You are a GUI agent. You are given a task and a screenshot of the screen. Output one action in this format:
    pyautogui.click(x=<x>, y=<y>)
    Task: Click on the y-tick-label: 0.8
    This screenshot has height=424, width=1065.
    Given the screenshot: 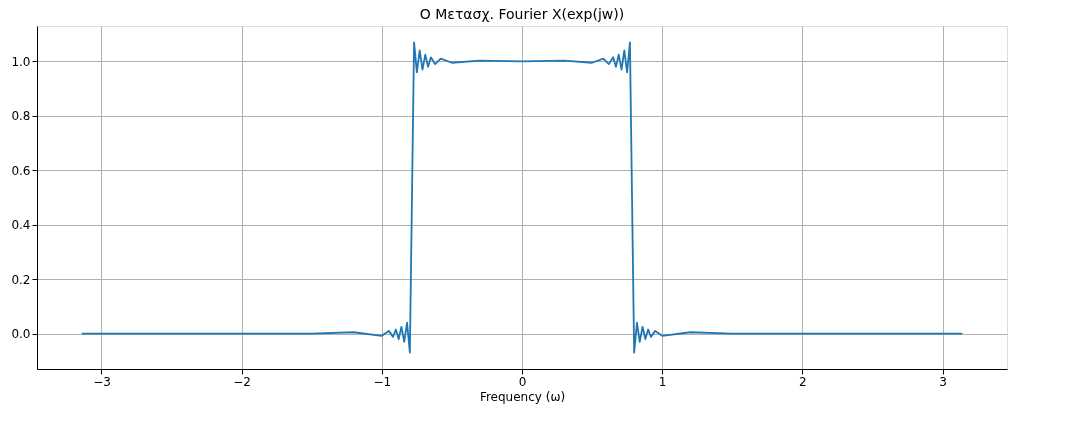 What is the action you would take?
    pyautogui.click(x=21, y=116)
    